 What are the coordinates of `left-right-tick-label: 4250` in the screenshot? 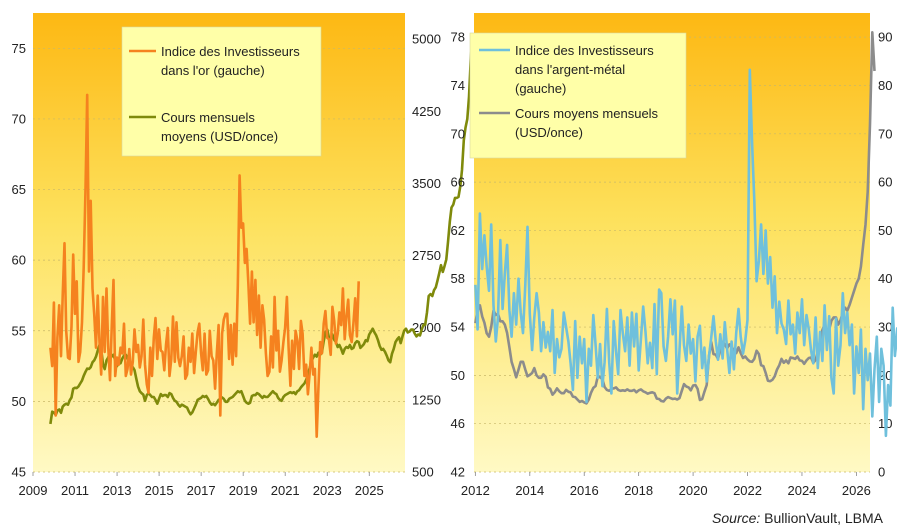 It's located at (426, 111).